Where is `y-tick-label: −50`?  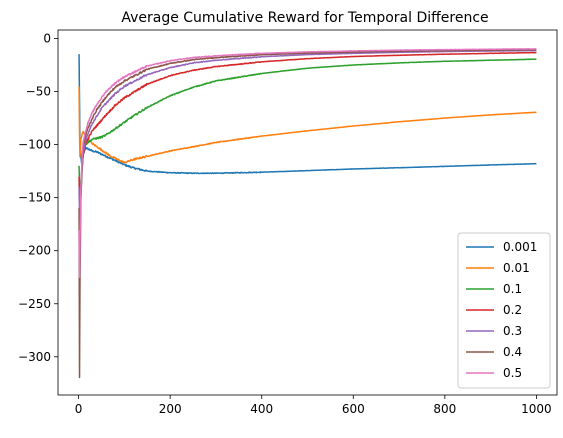
y-tick-label: −50 is located at coordinates (38, 92).